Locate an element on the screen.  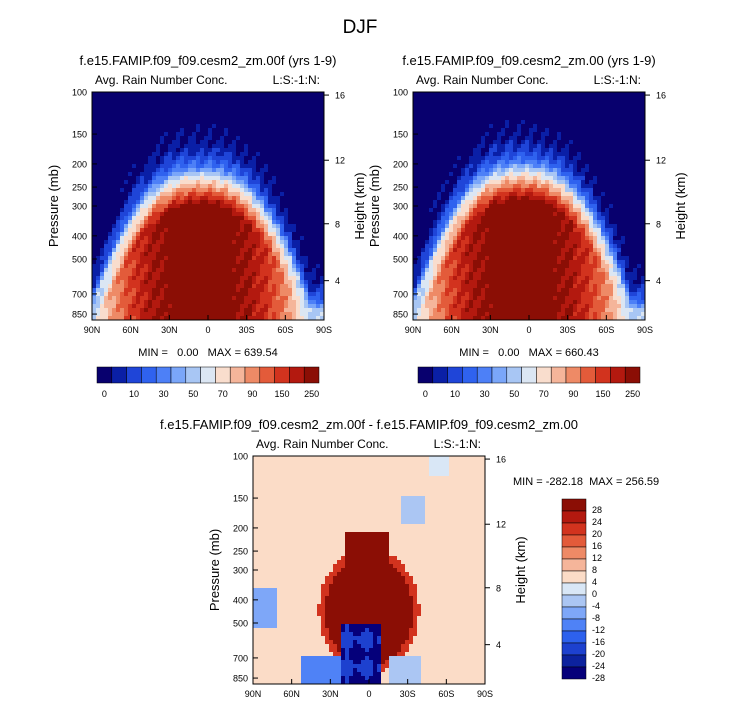
colorbar-label: 30 is located at coordinates (164, 394).